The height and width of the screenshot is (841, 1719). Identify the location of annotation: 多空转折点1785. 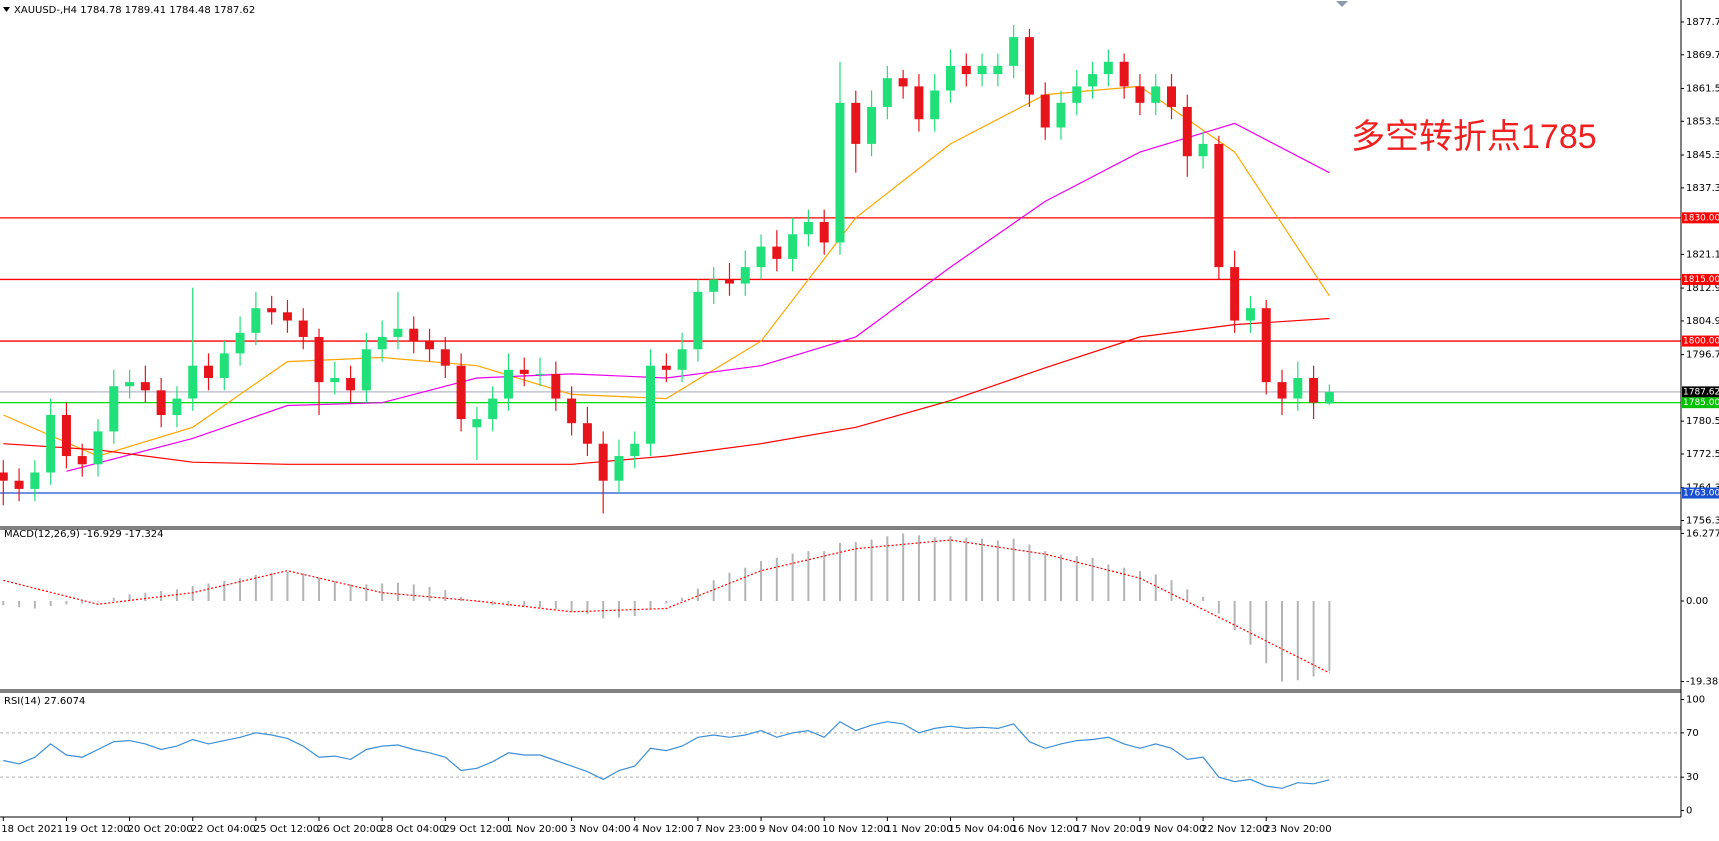
(1474, 137).